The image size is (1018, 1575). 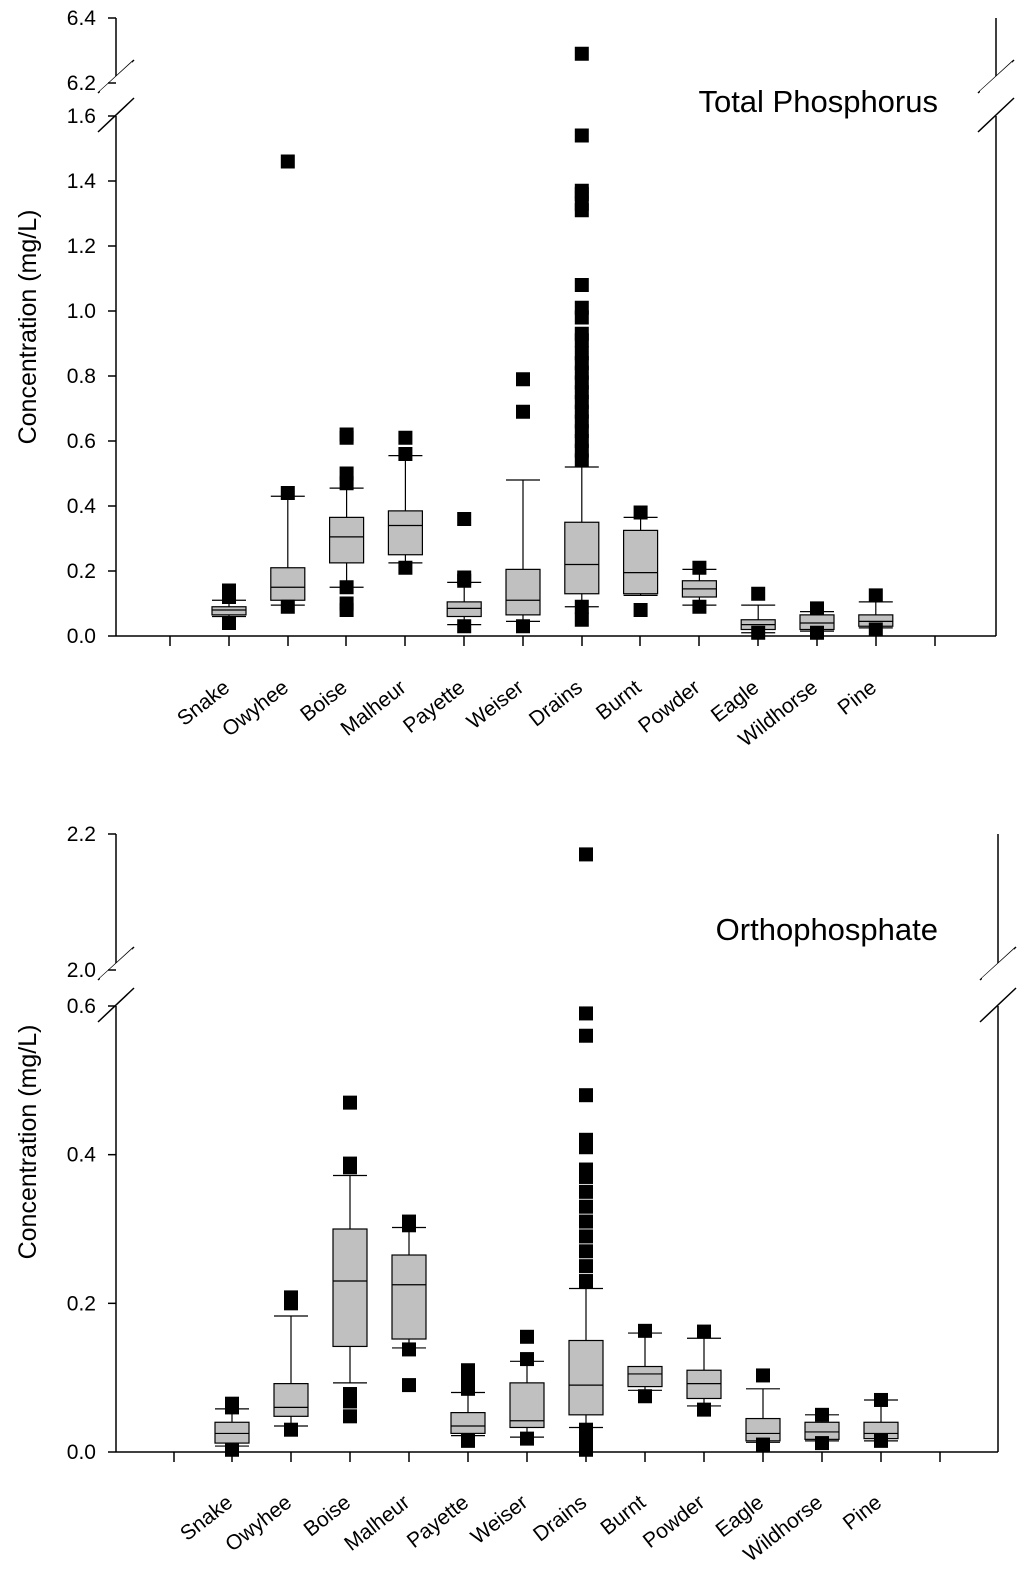 I want to click on chart-title: Total Phosphorus, so click(x=818, y=101).